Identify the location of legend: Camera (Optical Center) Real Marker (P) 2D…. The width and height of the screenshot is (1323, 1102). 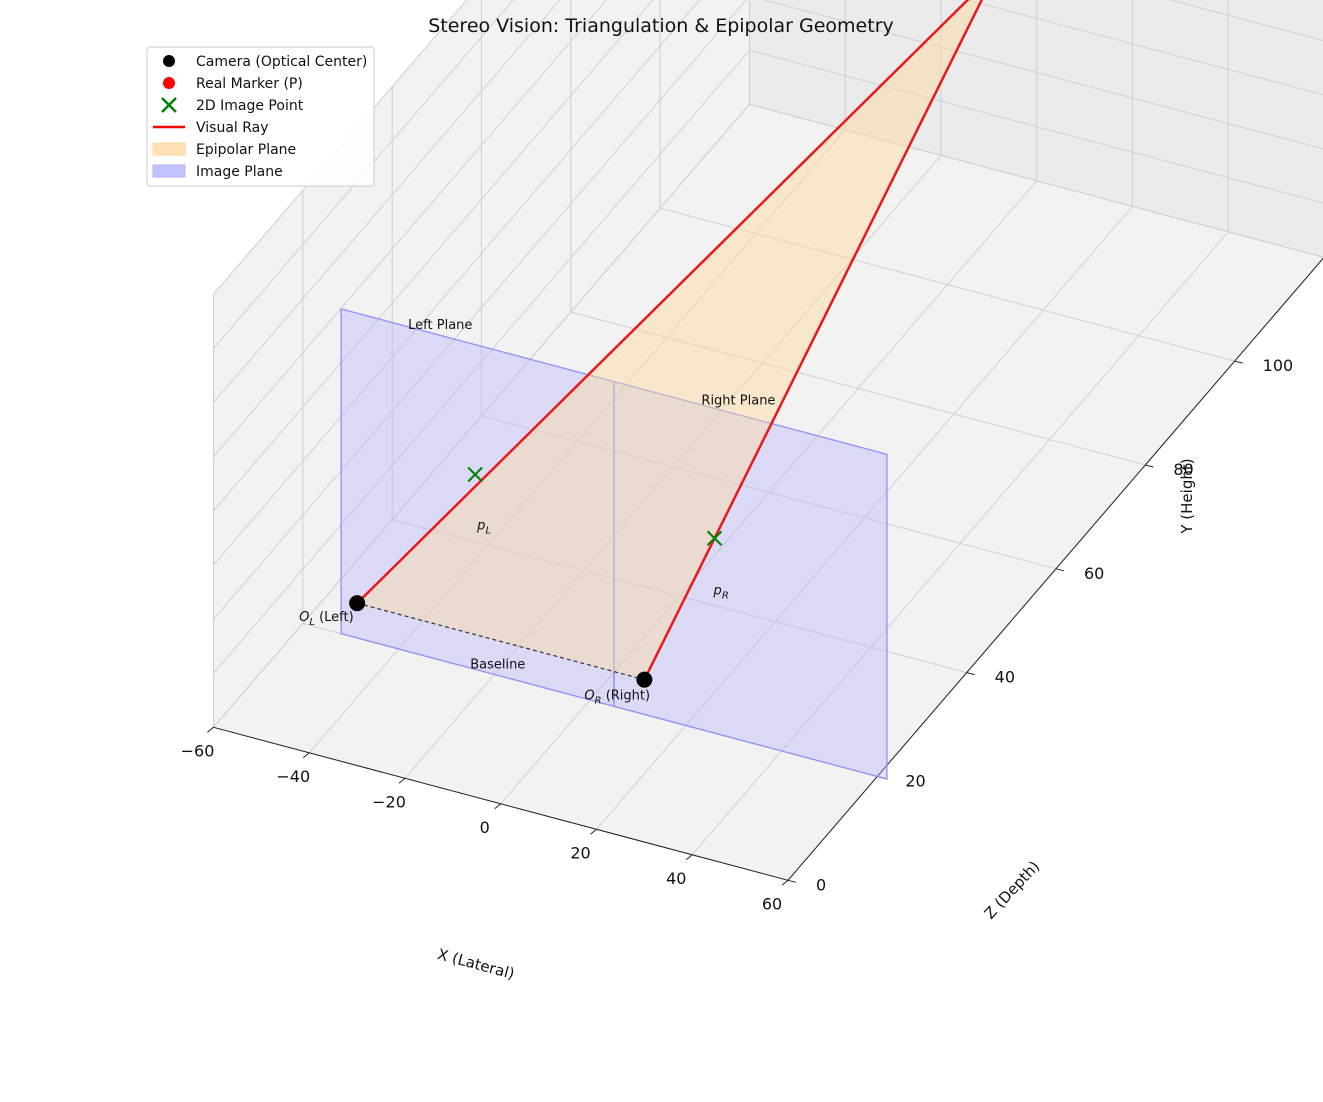
(260, 116).